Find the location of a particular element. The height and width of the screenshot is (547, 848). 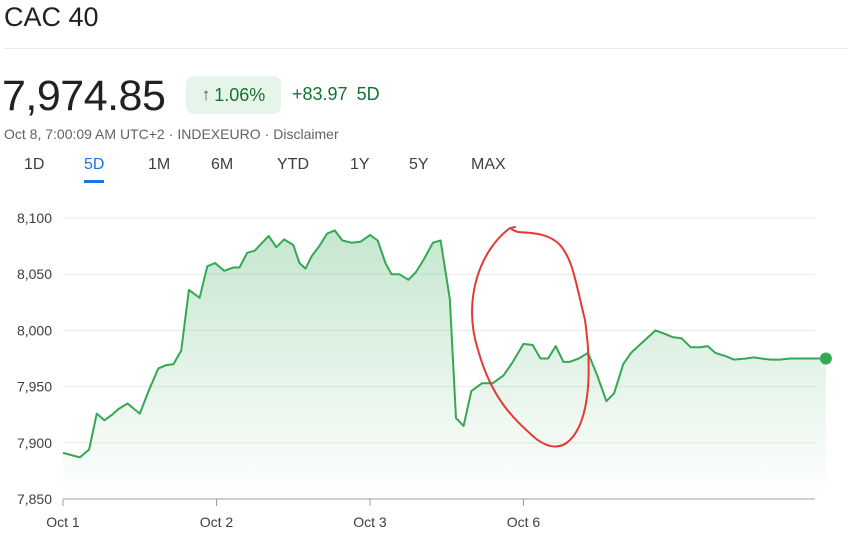

tab-5y: 5Y is located at coordinates (419, 164).